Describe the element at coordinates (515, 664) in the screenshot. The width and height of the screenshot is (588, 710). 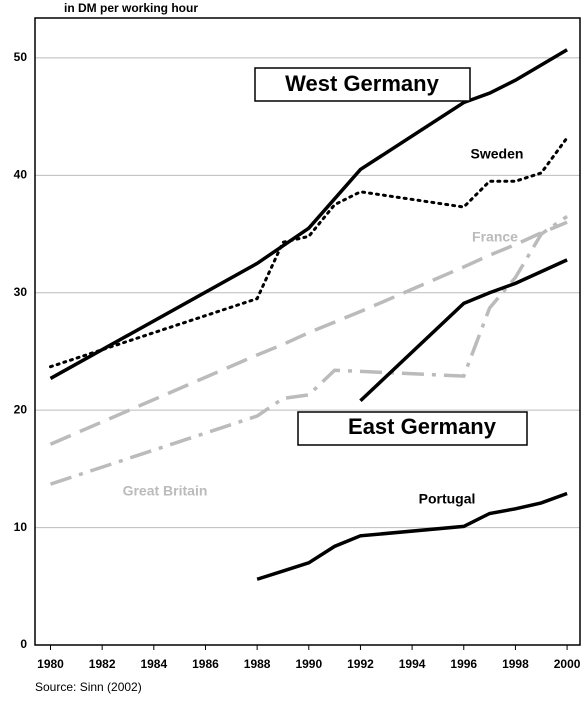
I see `x-tick-label: 1998` at that location.